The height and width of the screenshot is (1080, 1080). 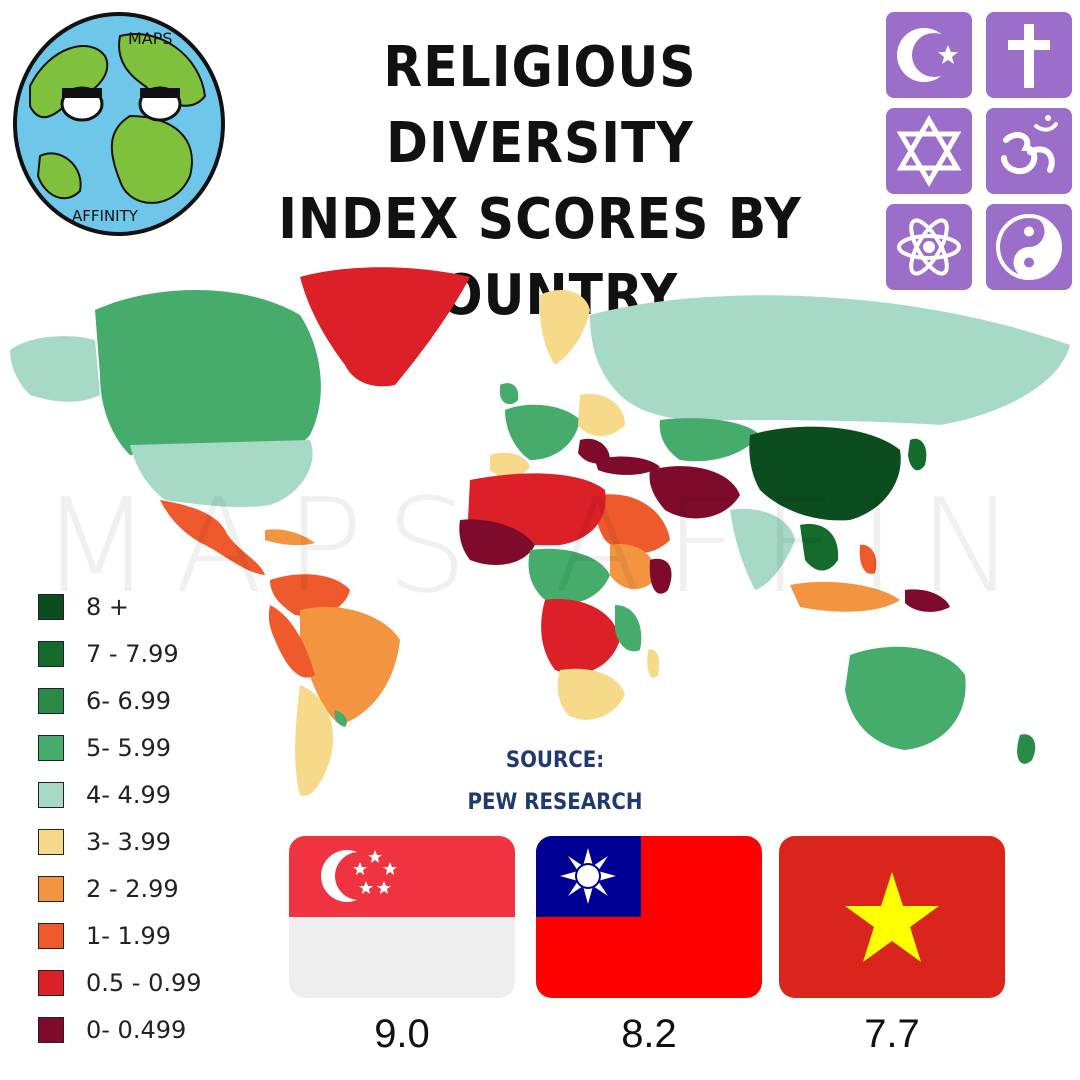 I want to click on maps-affinity-logo: MAPS AFFINITY, so click(x=119, y=123).